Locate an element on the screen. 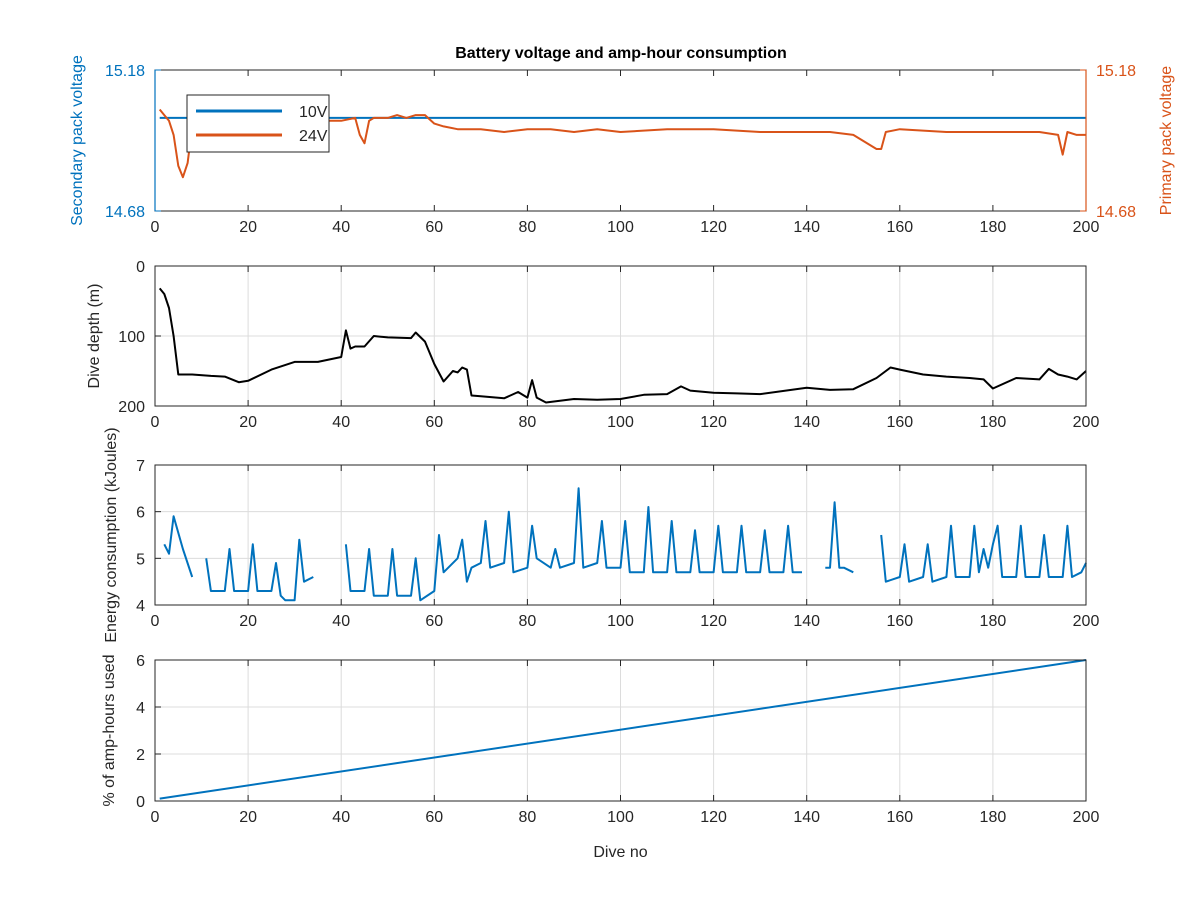 This screenshot has width=1200, height=905. panel2-xtick-label-3: 60 is located at coordinates (434, 422).